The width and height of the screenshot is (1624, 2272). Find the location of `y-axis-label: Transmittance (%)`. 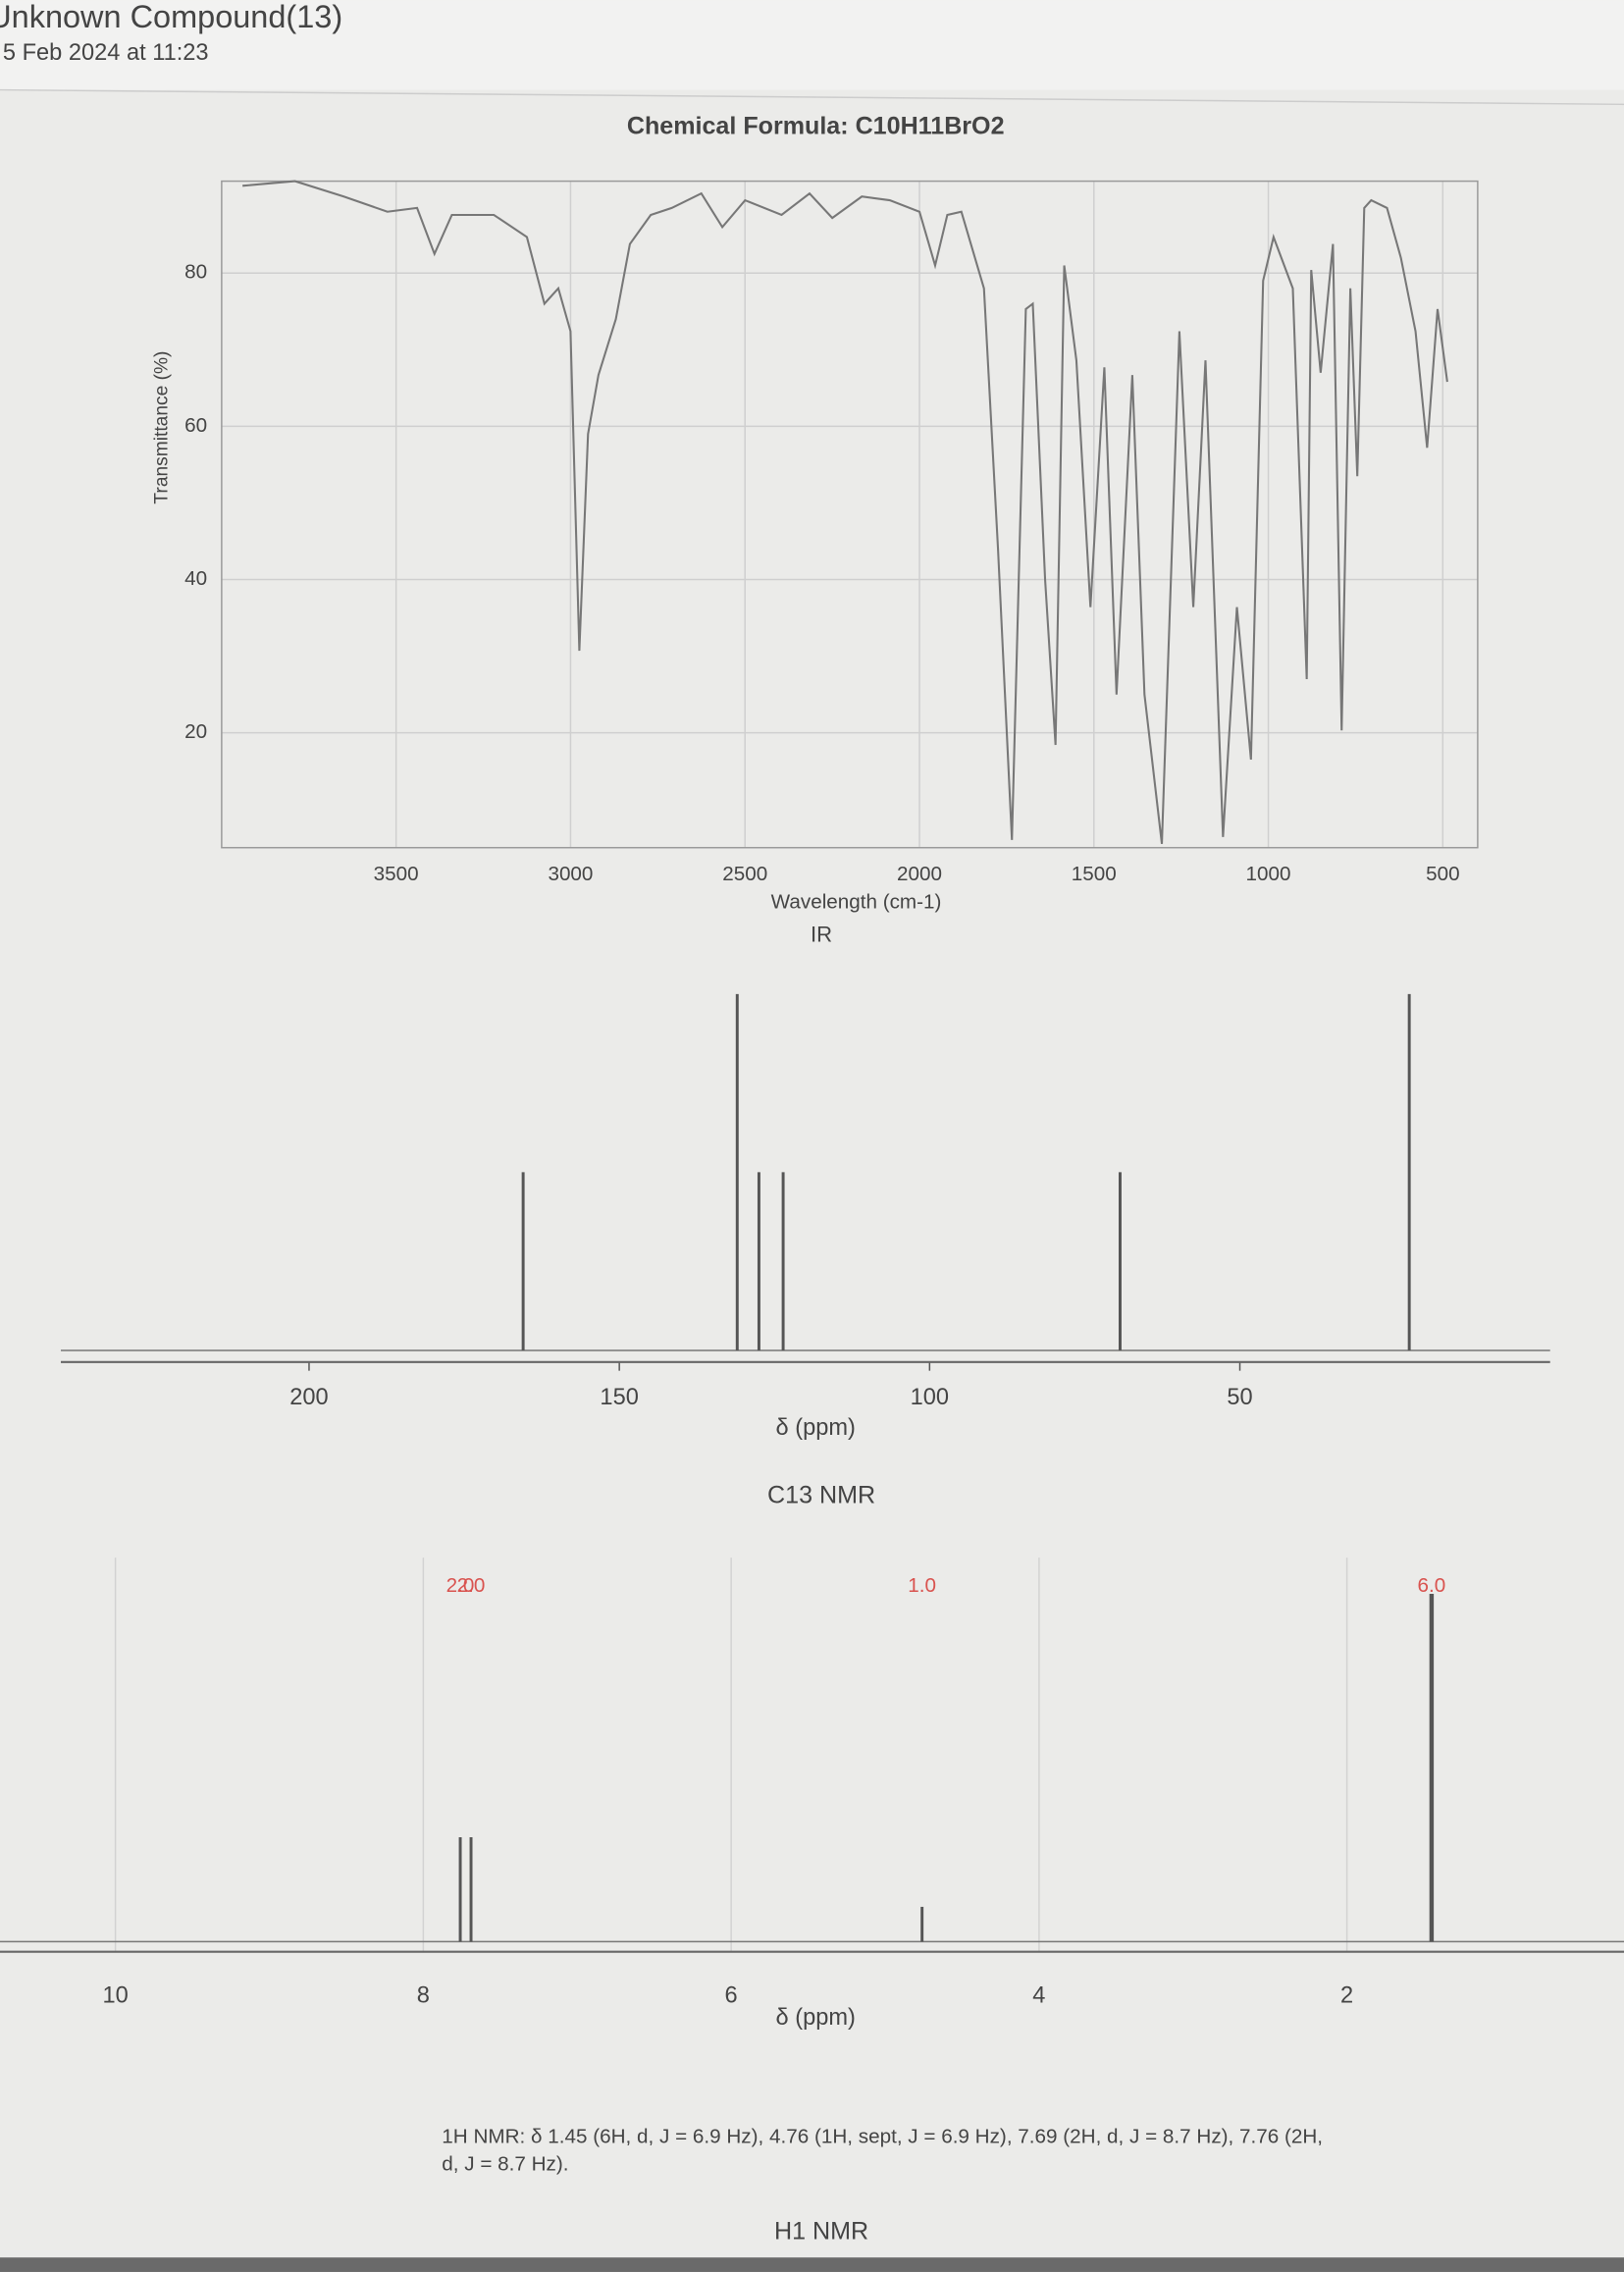

y-axis-label: Transmittance (%) is located at coordinates (161, 427).